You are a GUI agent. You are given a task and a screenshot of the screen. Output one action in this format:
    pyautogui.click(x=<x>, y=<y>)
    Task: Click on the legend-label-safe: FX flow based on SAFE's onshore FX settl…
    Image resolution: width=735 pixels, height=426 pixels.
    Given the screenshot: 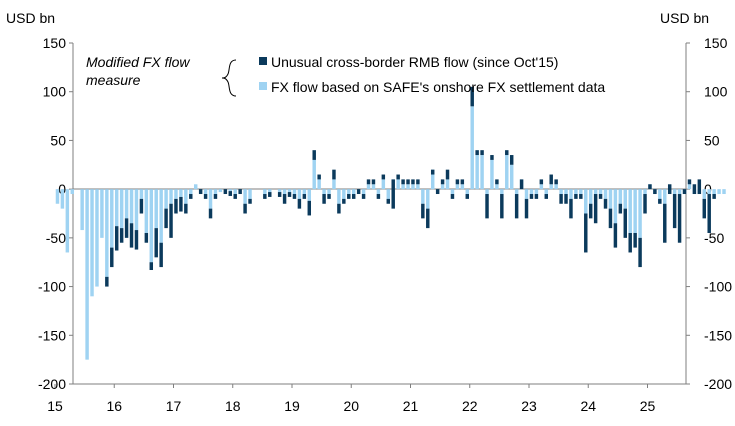 What is the action you would take?
    pyautogui.click(x=438, y=87)
    